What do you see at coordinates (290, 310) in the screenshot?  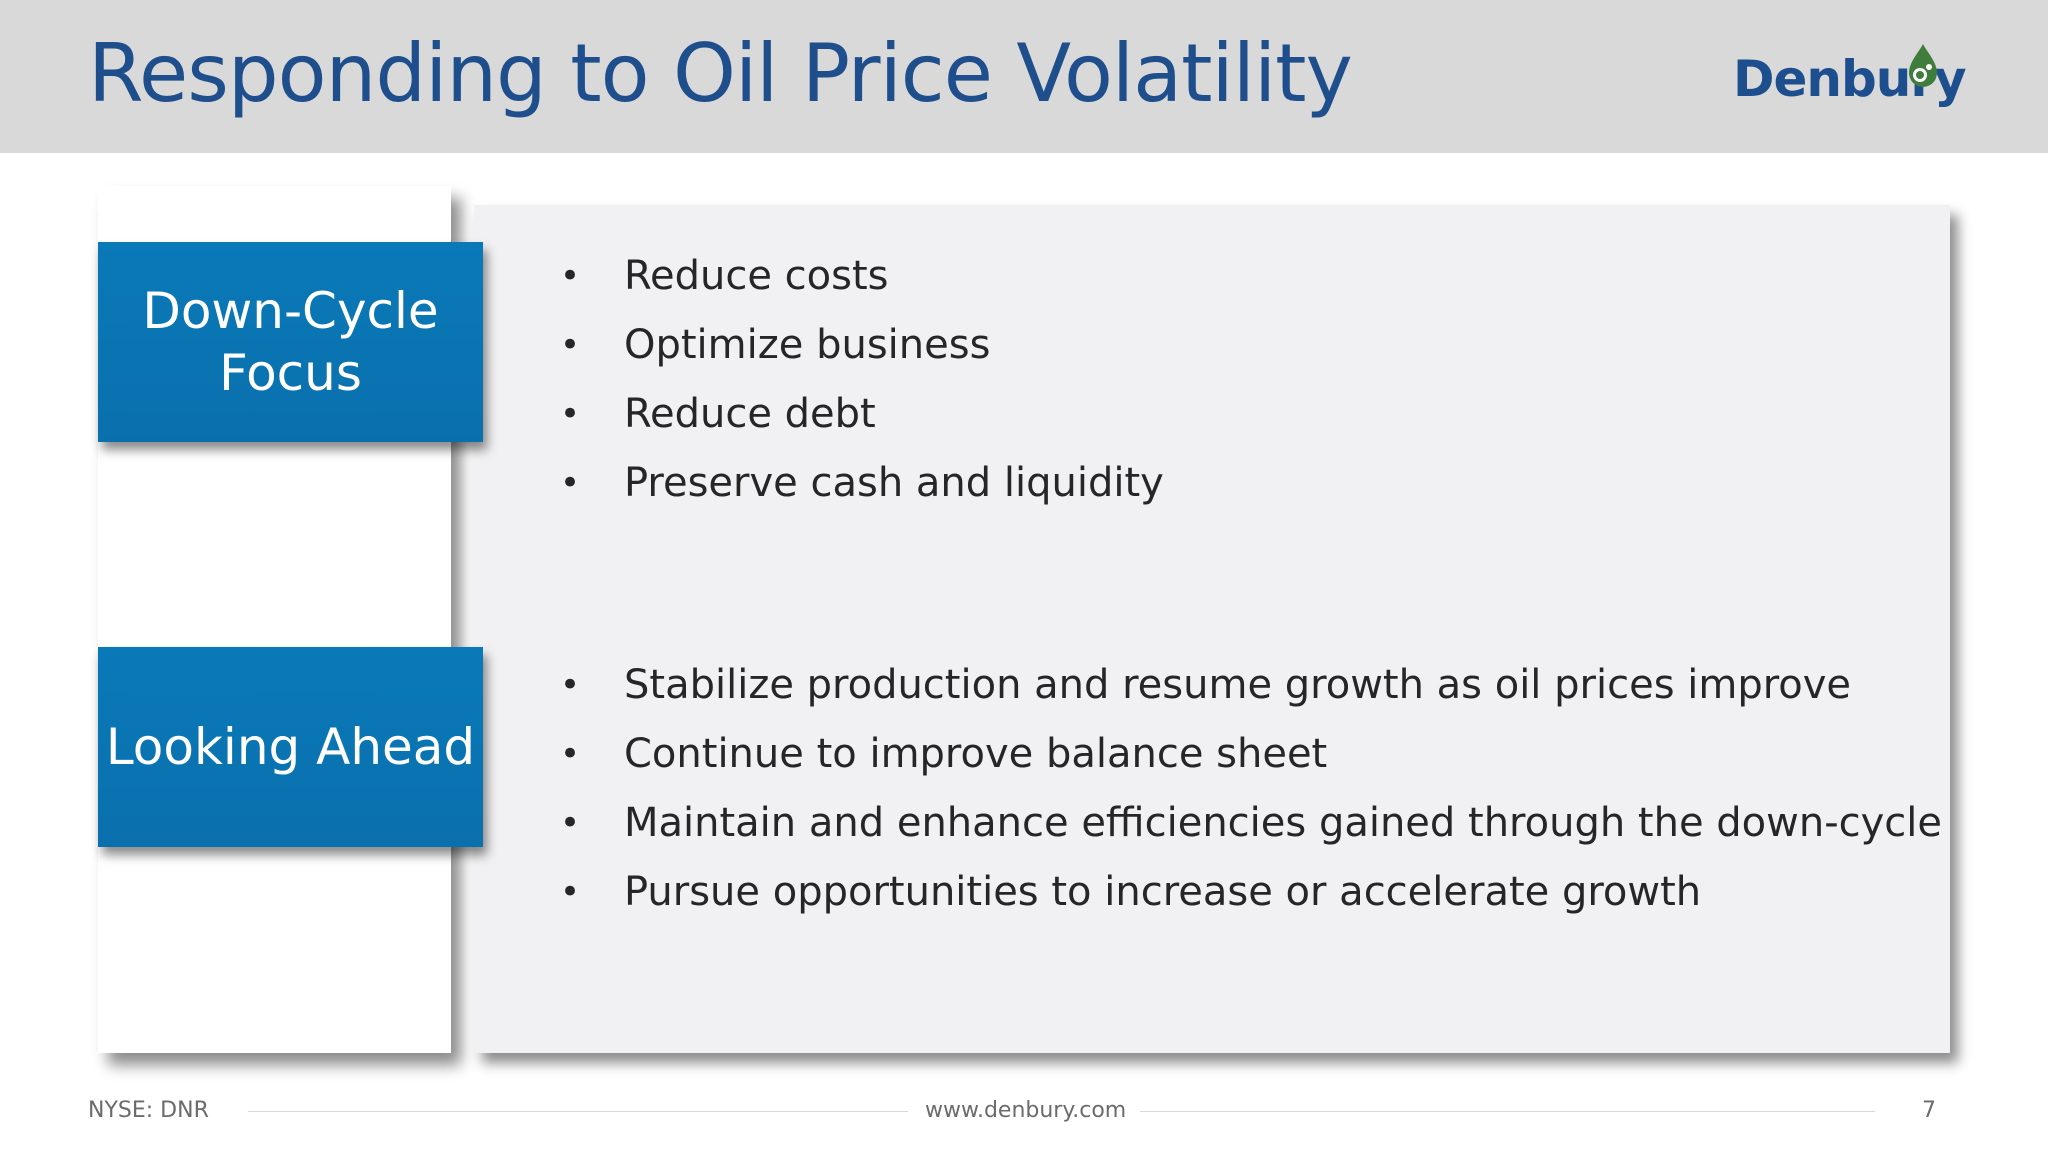 I see `section-label-line: Down-Cycle` at bounding box center [290, 310].